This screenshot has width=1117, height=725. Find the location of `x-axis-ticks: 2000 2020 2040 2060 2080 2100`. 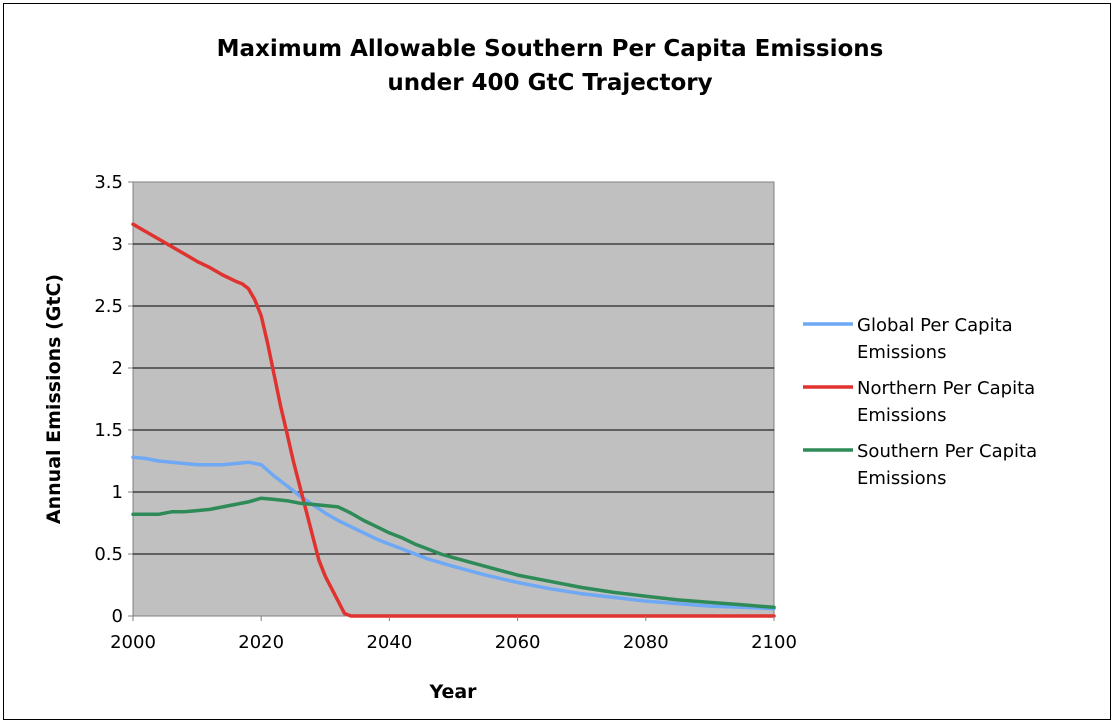

x-axis-ticks: 2000 2020 2040 2060 2080 2100 is located at coordinates (453, 634).